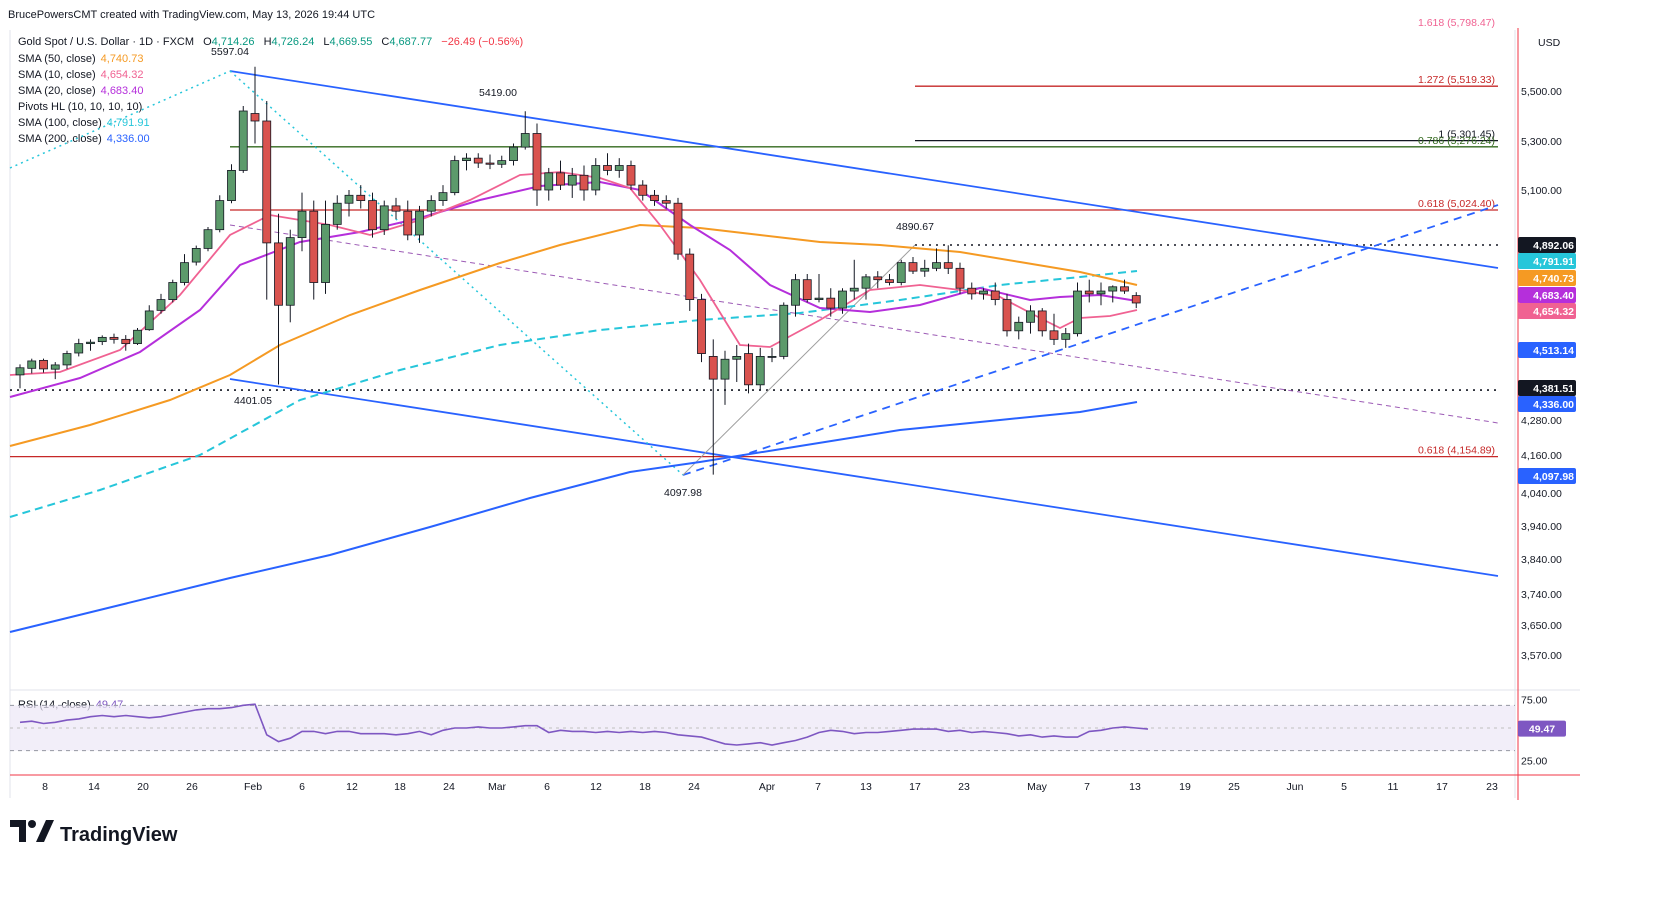 The height and width of the screenshot is (900, 1669). Describe the element at coordinates (1541, 456) in the screenshot. I see `y-tick-label: 4,160.00` at that location.